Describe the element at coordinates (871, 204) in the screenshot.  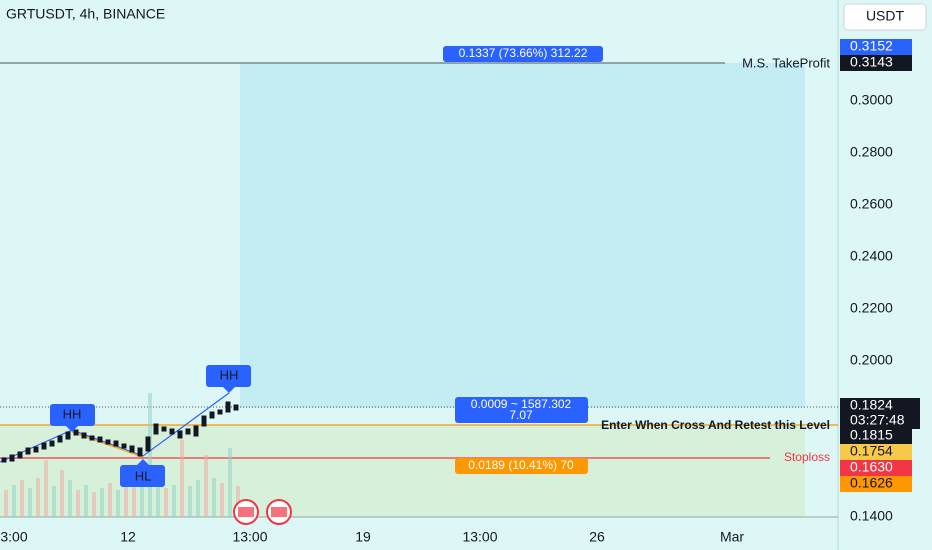
I see `price-label: 0.2600` at that location.